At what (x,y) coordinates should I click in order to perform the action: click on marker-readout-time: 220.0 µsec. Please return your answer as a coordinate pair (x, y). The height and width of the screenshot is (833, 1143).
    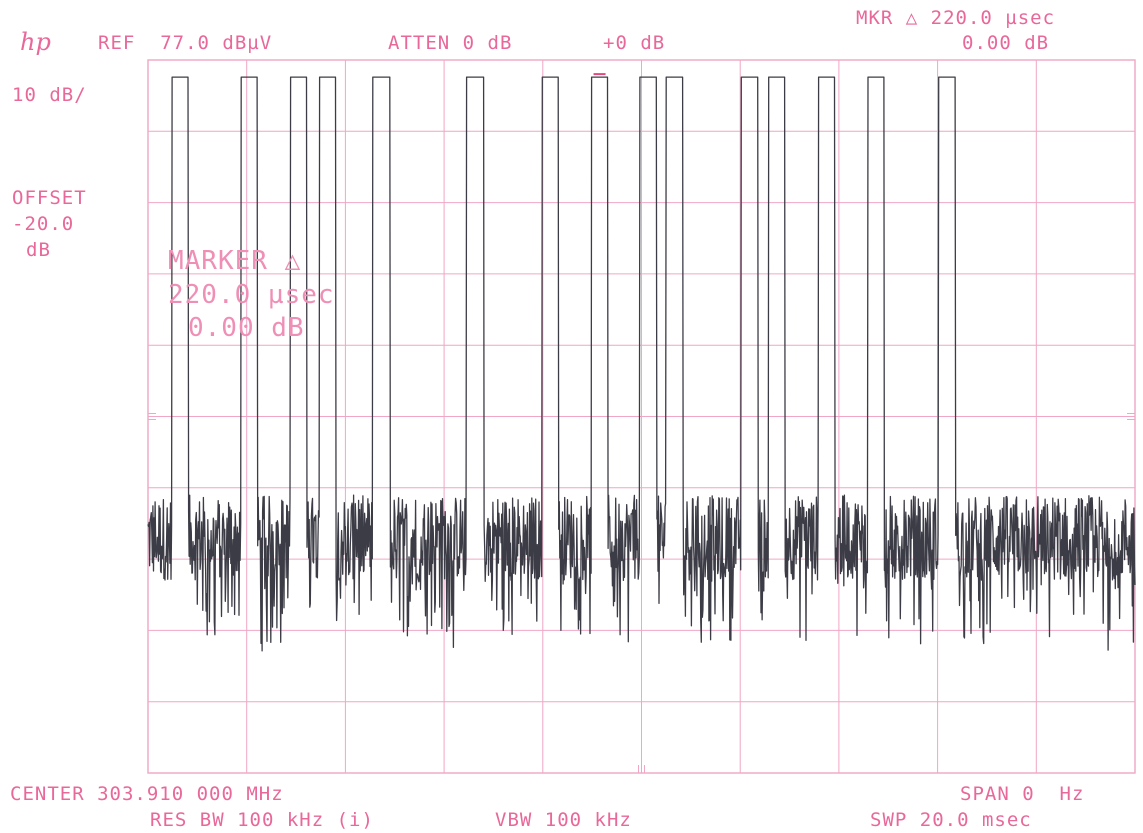
    Looking at the image, I should click on (251, 295).